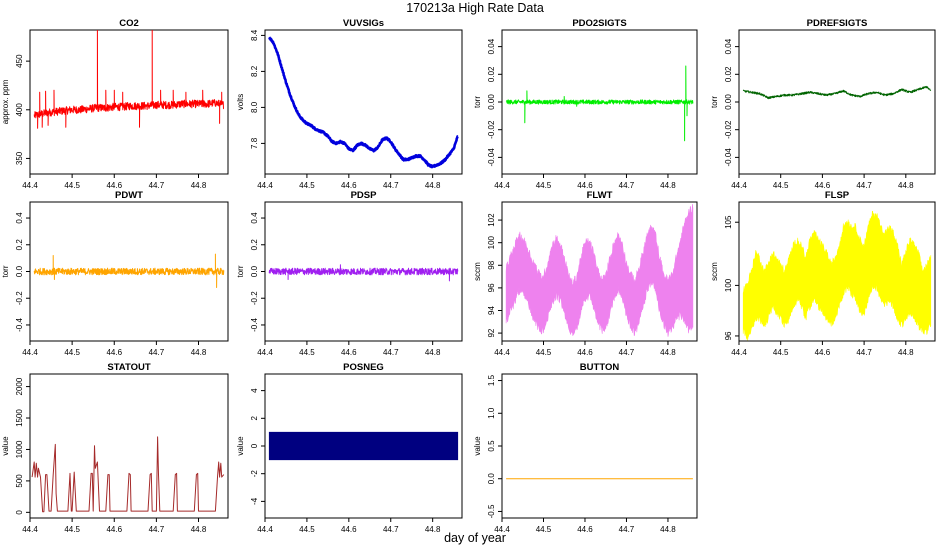 The image size is (950, 550). Describe the element at coordinates (254, 445) in the screenshot. I see `posneg-ytick-label: 0` at that location.